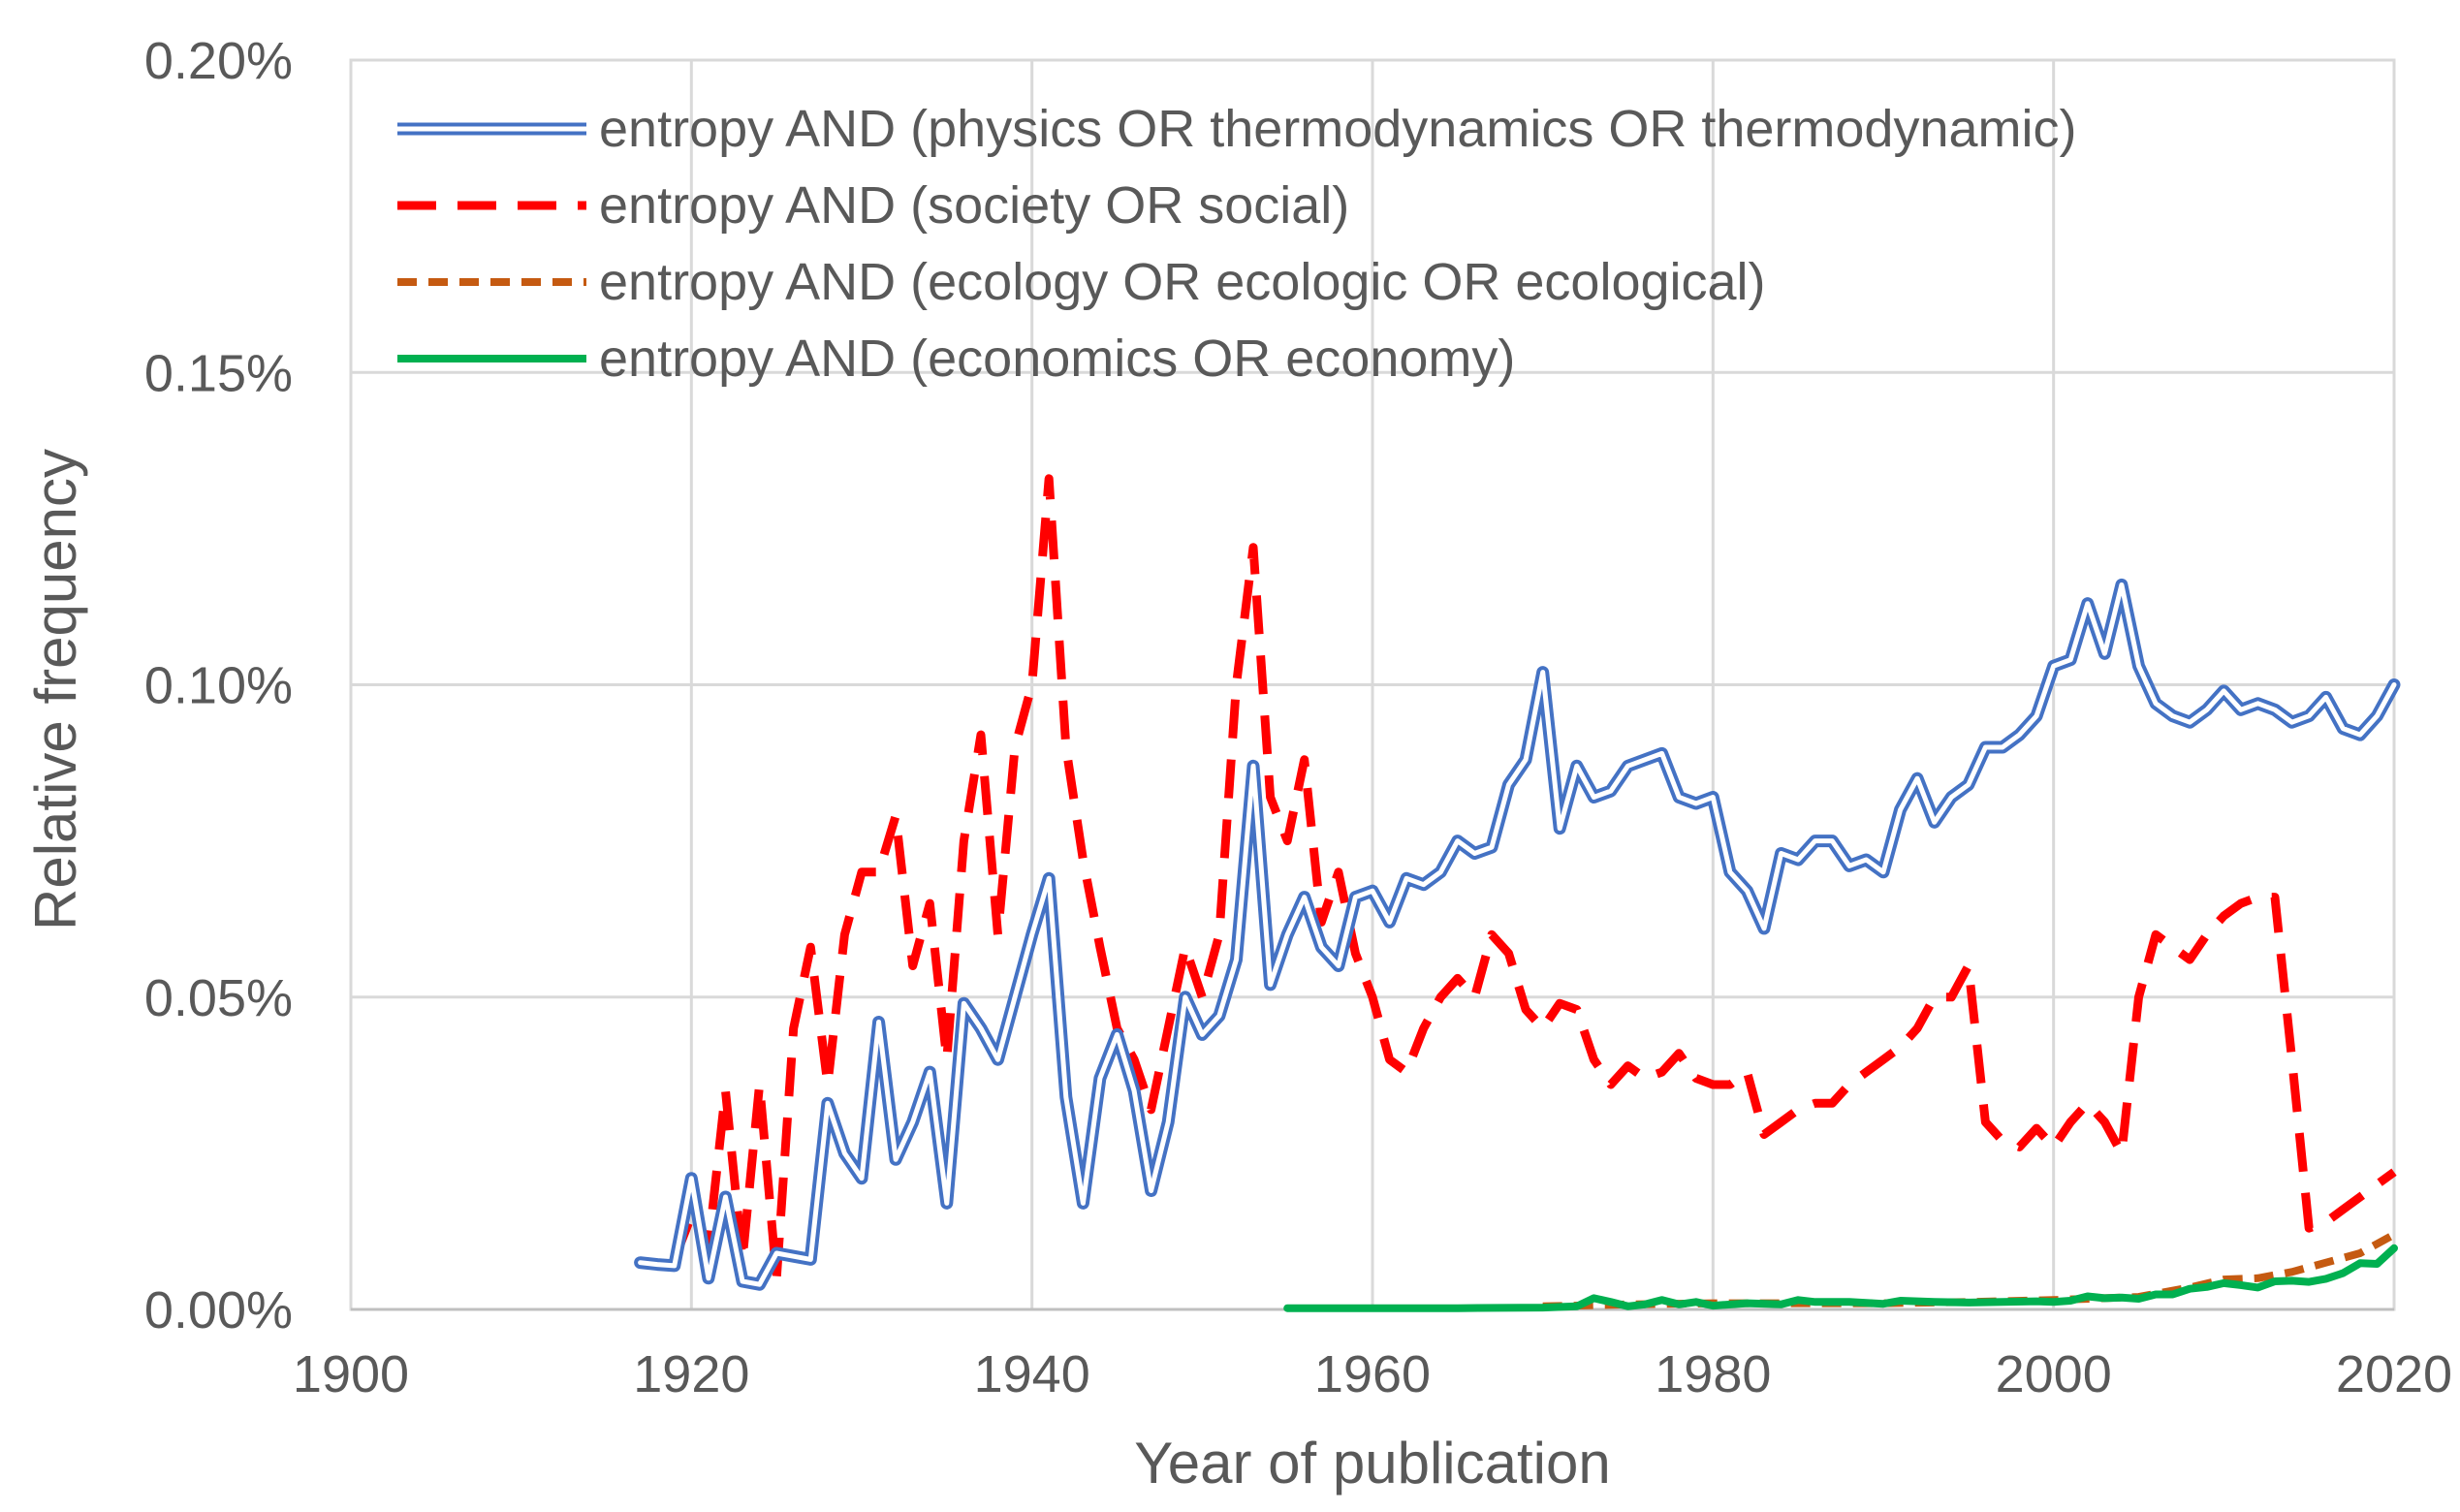  I want to click on legend-item: entropy AND (economics OR economy), so click(956, 359).